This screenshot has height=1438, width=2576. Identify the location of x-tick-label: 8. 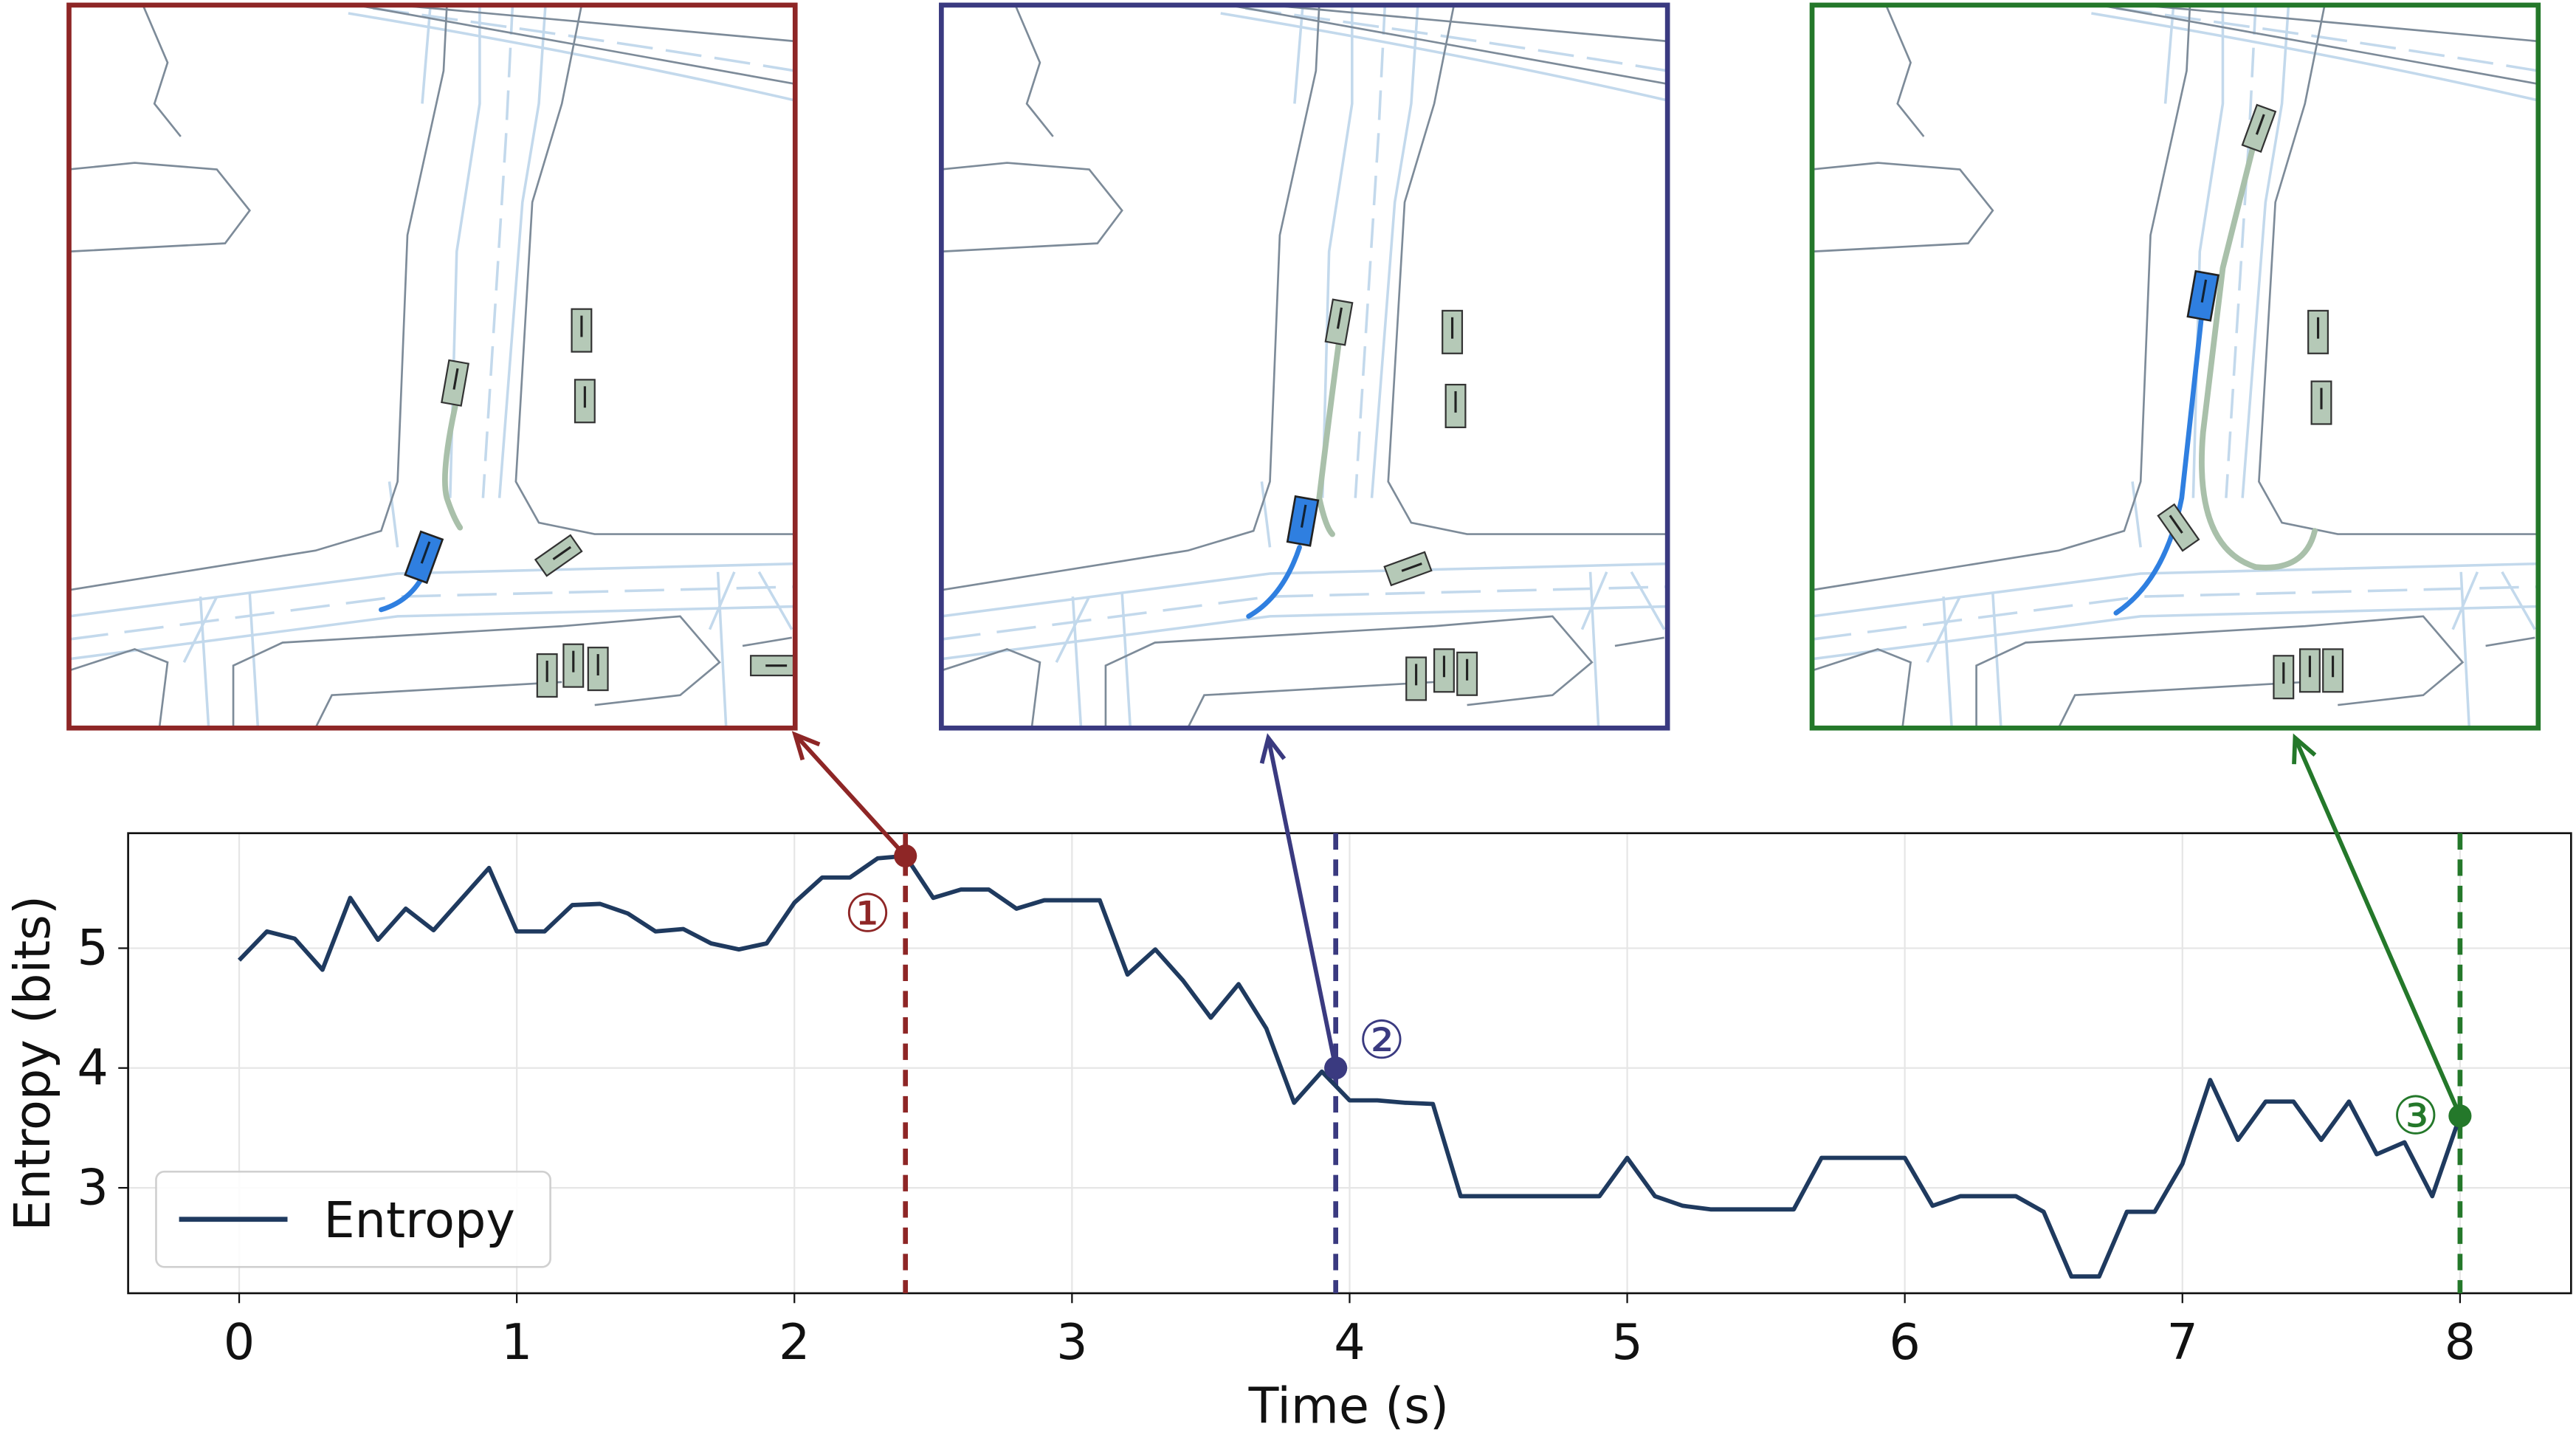
(2460, 1342).